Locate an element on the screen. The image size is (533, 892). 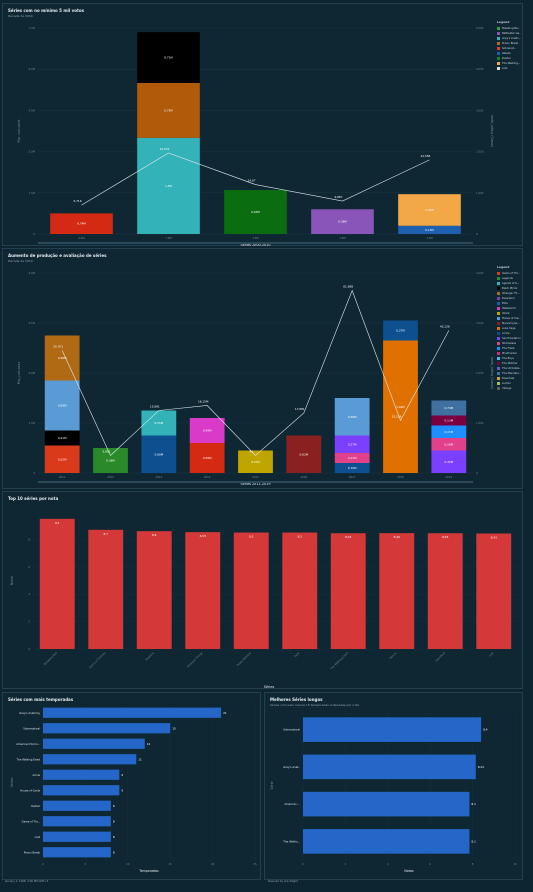
y2-axis-label: Imdb_rating (Soma) is located at coordinates (492, 131).